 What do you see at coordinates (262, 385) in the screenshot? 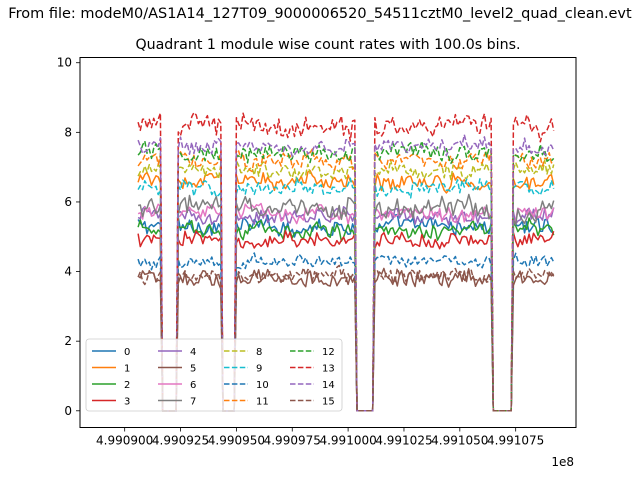
I see `legend-label-10: 10` at bounding box center [262, 385].